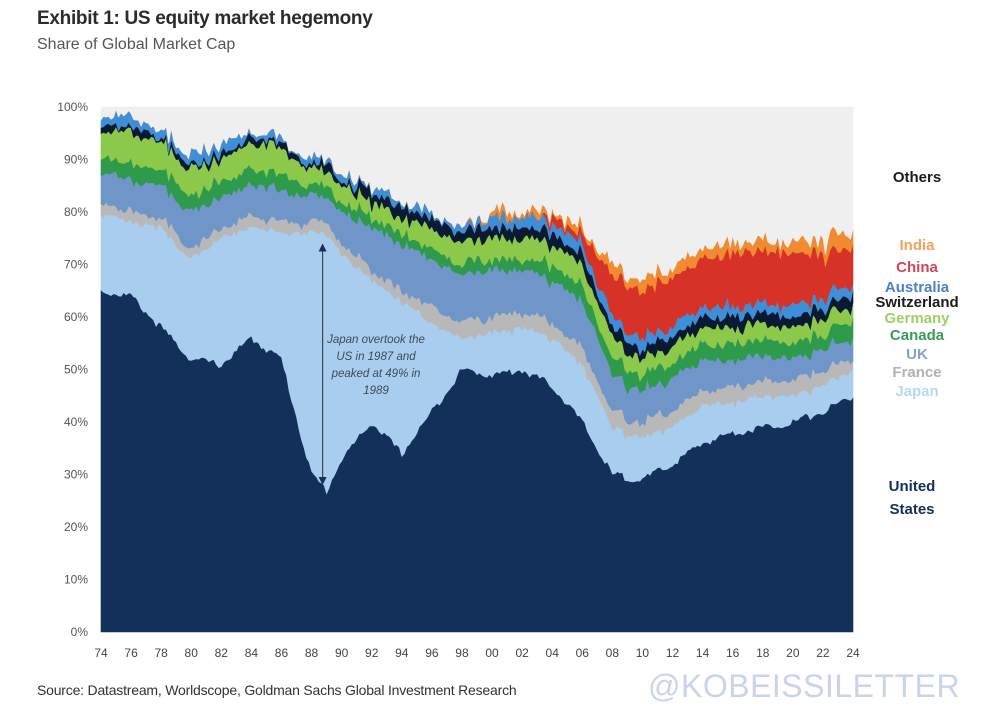 This screenshot has width=989, height=713. What do you see at coordinates (222, 653) in the screenshot?
I see `x-tick-label: 82` at bounding box center [222, 653].